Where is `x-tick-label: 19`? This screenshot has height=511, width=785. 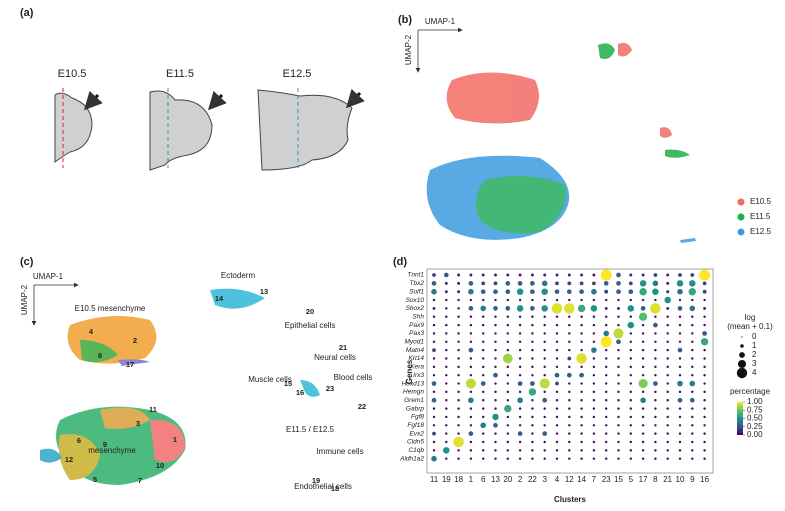 x-tick-label: 19 is located at coordinates (446, 479).